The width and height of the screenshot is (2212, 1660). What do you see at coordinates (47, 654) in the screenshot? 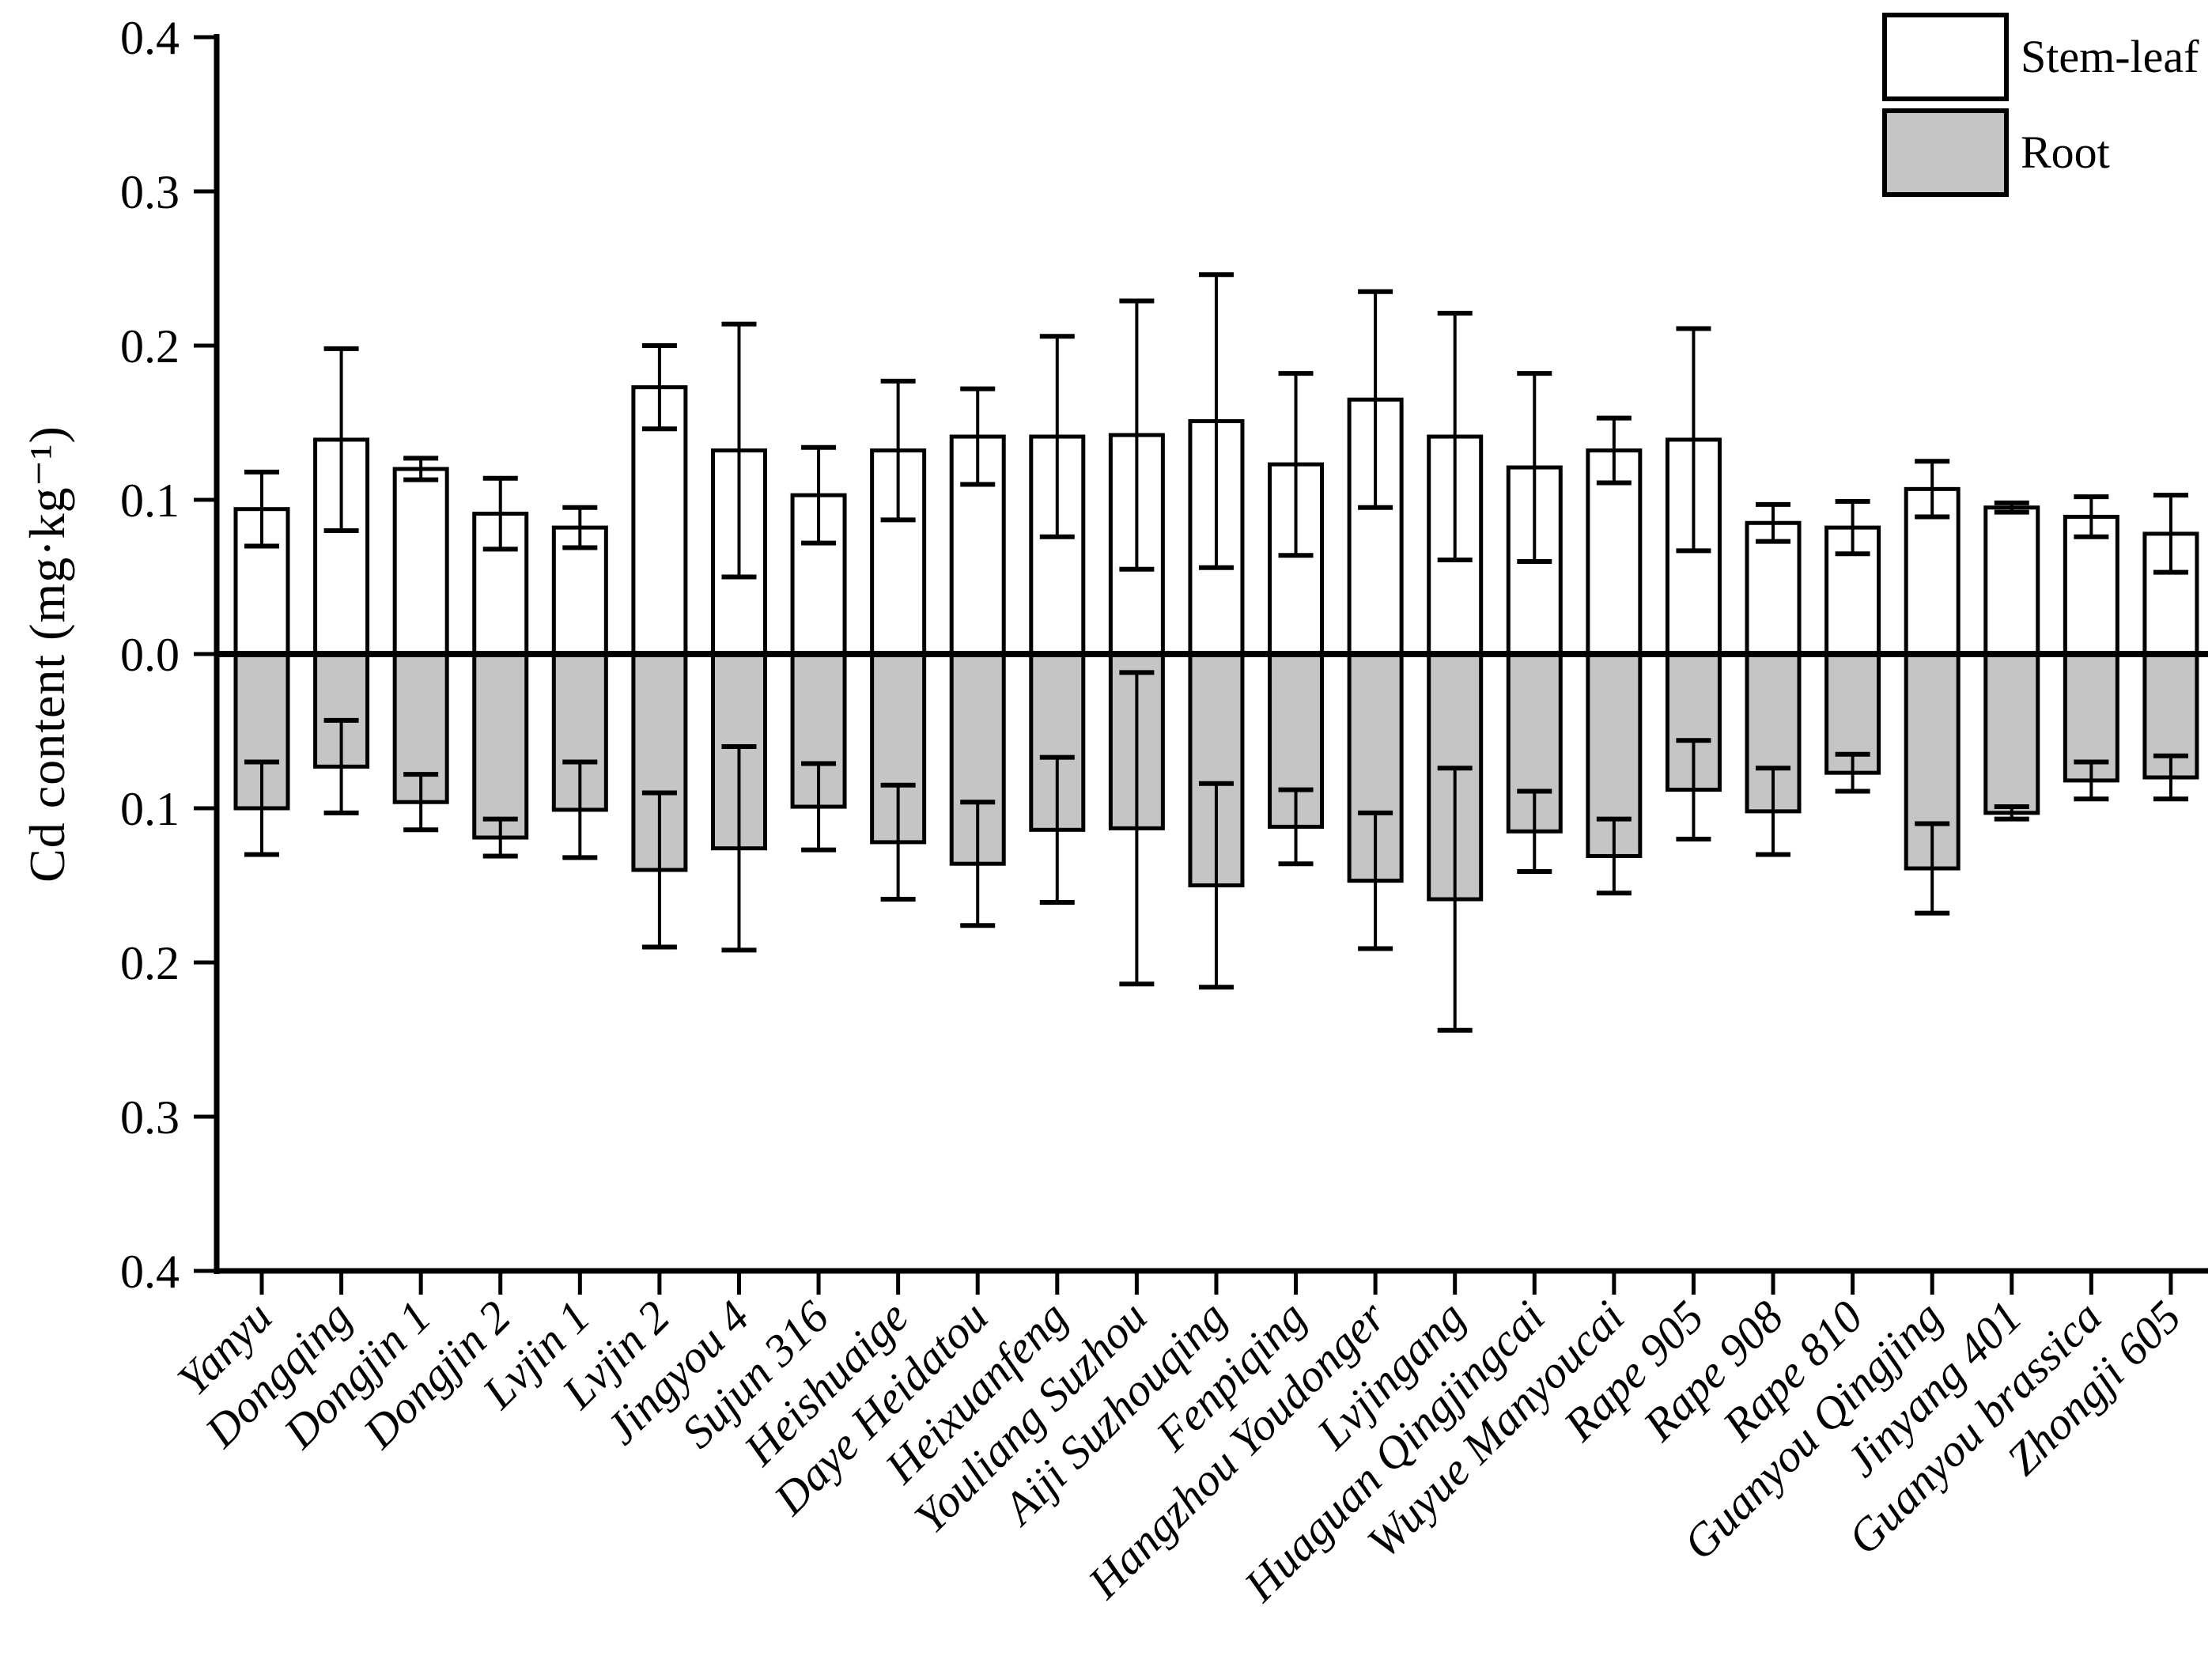
I see `y-axis-title: Cd content (mg·kg⁻¹)` at bounding box center [47, 654].